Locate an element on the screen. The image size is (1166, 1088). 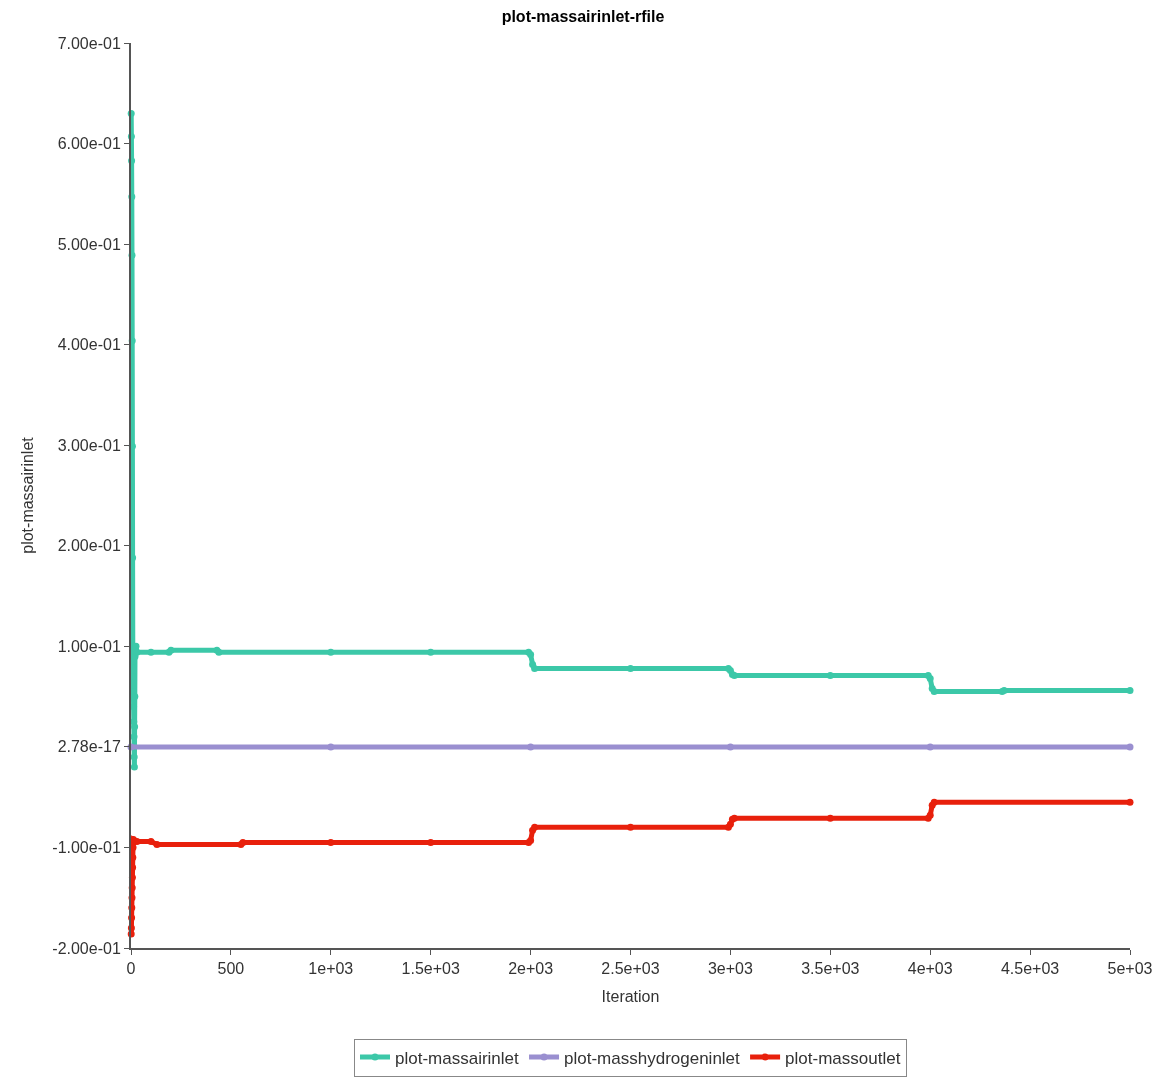
x-tick-label: 3.5e+03 is located at coordinates (830, 969).